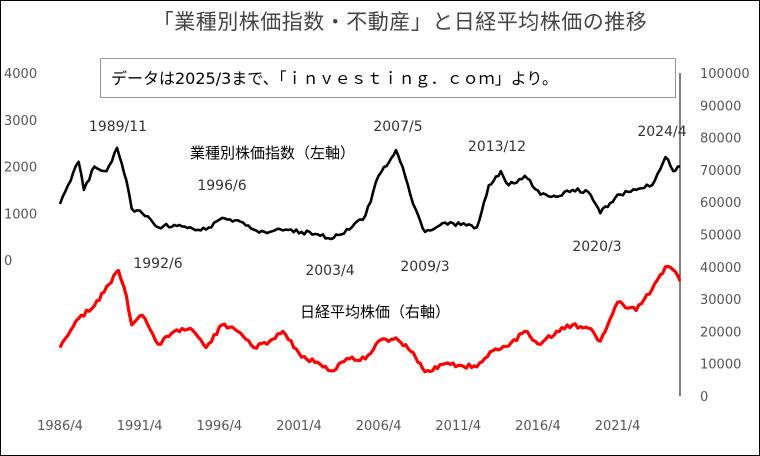  I want to click on chart-title: 「業種別株価指数・不動産」と日経平均株価の推移, so click(400, 22).